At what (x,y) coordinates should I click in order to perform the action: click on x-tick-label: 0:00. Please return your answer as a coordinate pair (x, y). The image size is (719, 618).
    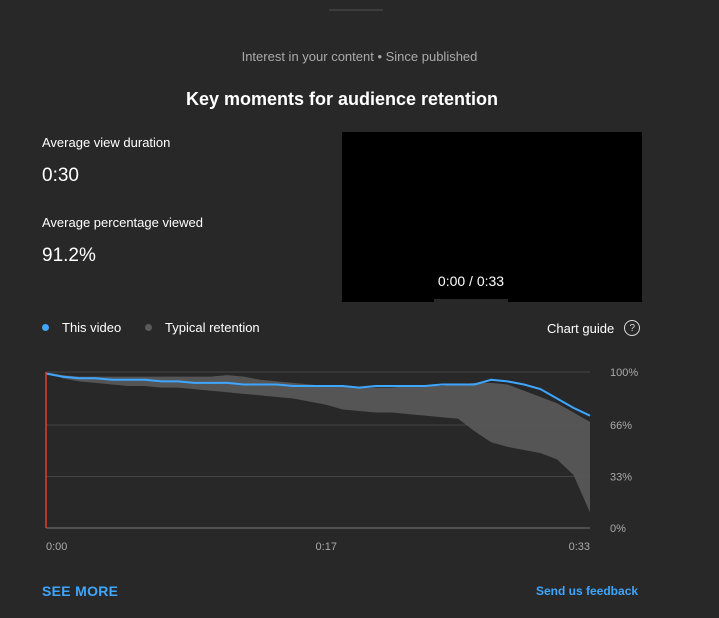
    Looking at the image, I should click on (56, 547).